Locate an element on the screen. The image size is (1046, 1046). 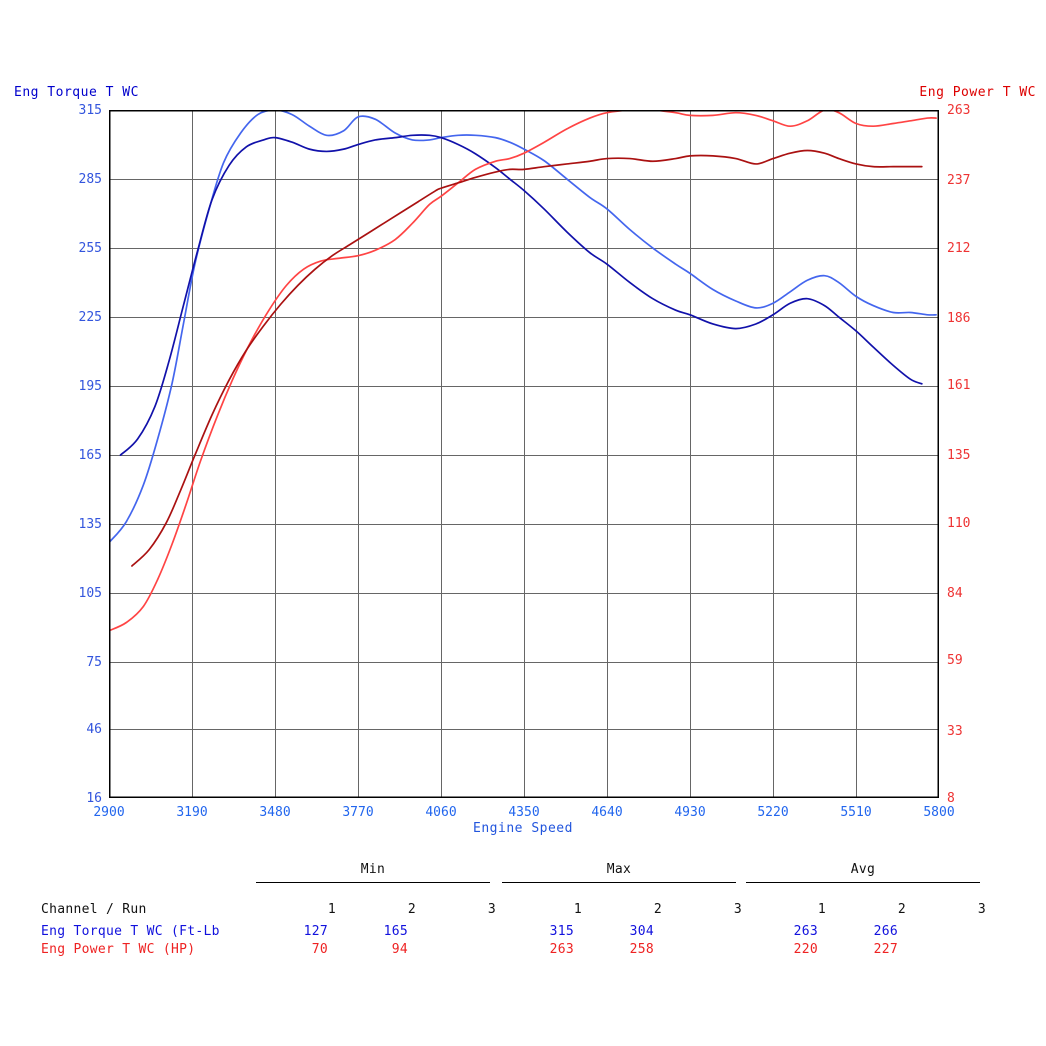
x-tick-label: 4930 is located at coordinates (690, 812).